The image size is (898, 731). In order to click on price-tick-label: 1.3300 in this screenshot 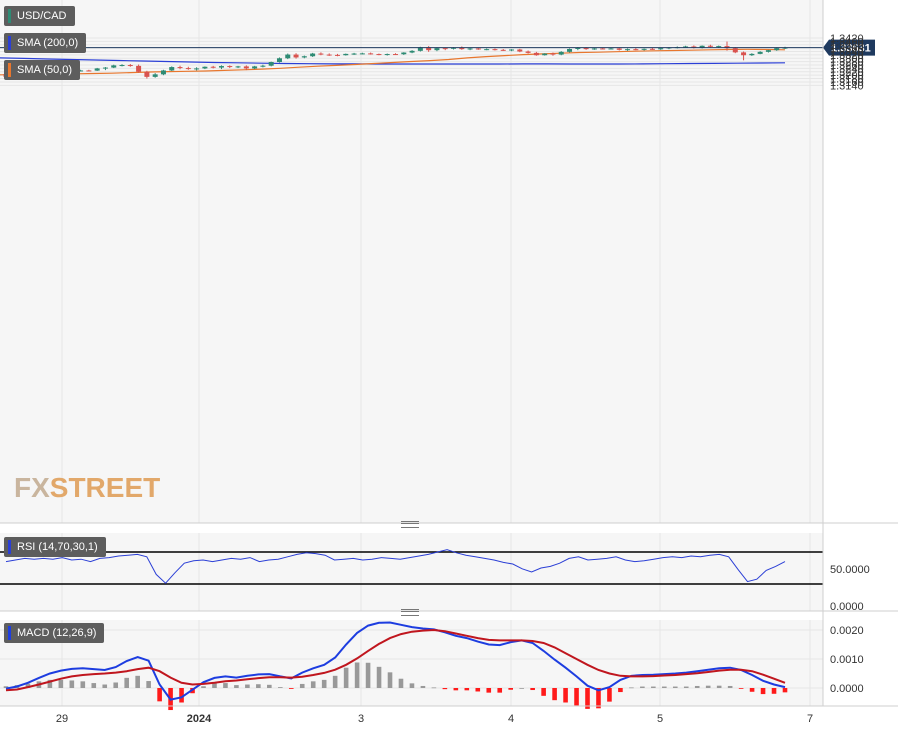, I will do `click(847, 59)`.